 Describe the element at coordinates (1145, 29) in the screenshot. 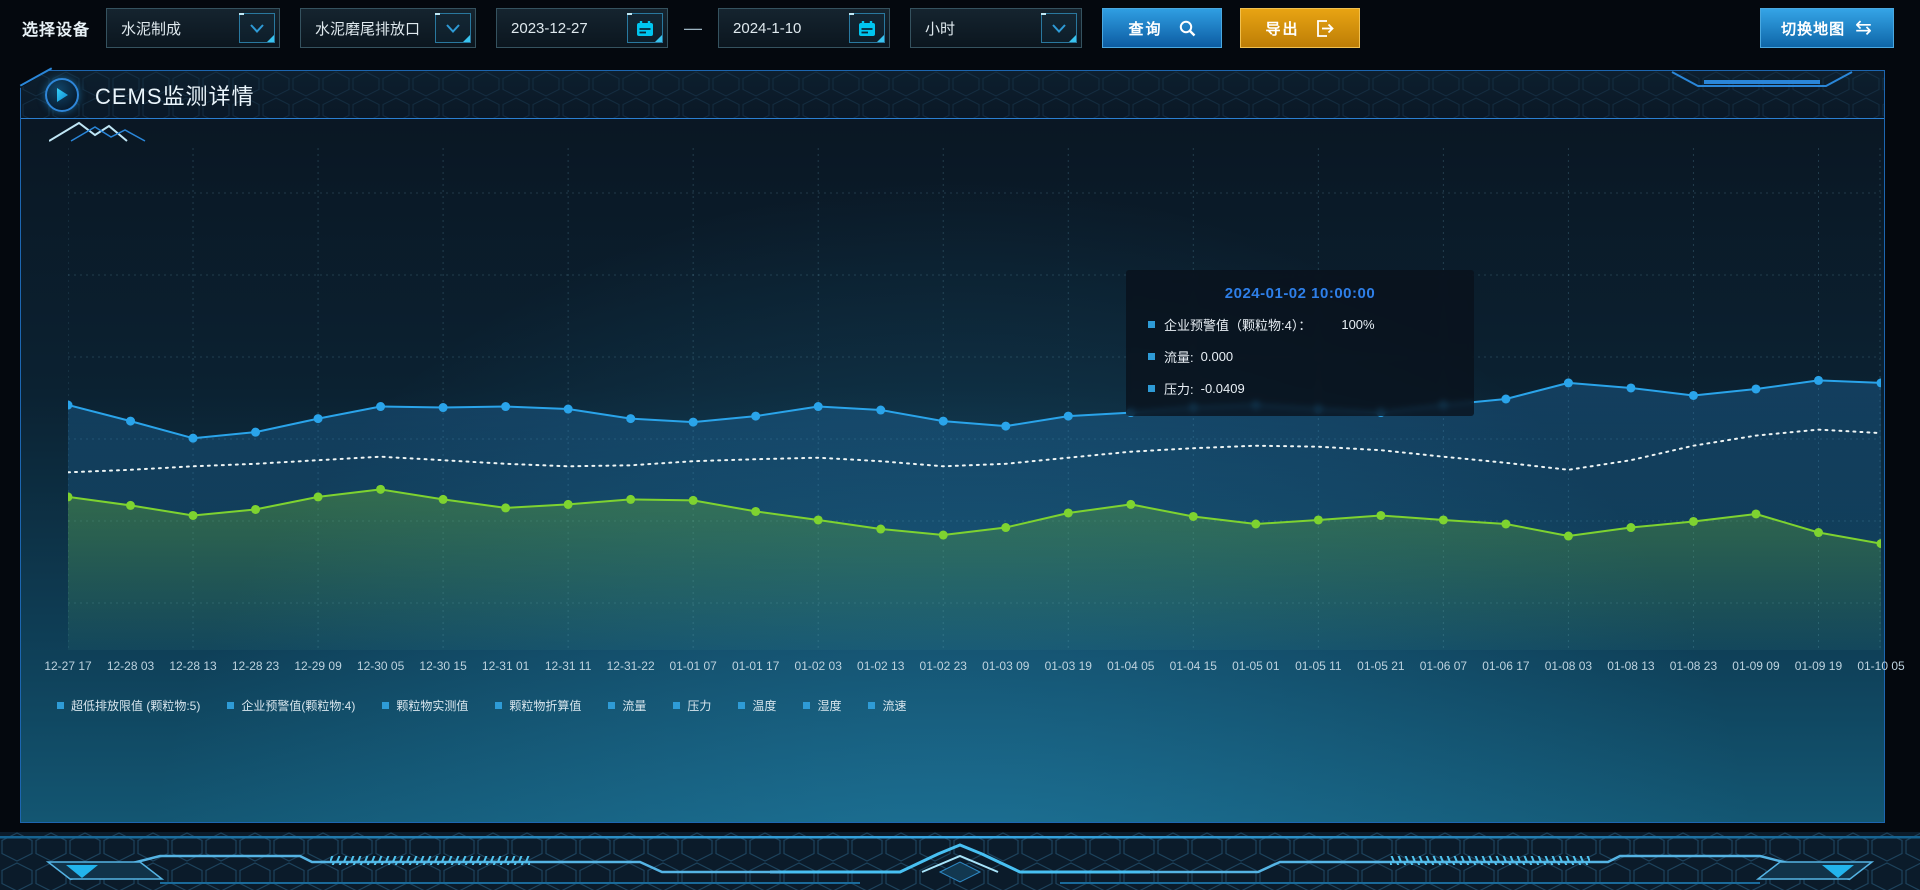

I see `query-button-label: 查询` at that location.